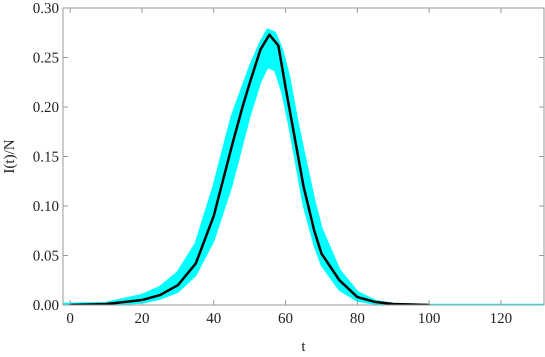 This screenshot has height=357, width=545. Describe the element at coordinates (45, 58) in the screenshot. I see `y-tick-label: 0.25` at that location.